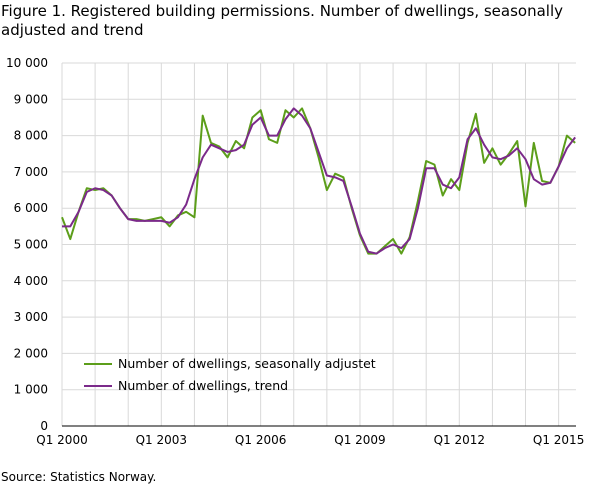 The image size is (609, 488). Describe the element at coordinates (44, 426) in the screenshot. I see `y-tick-label: 0` at that location.